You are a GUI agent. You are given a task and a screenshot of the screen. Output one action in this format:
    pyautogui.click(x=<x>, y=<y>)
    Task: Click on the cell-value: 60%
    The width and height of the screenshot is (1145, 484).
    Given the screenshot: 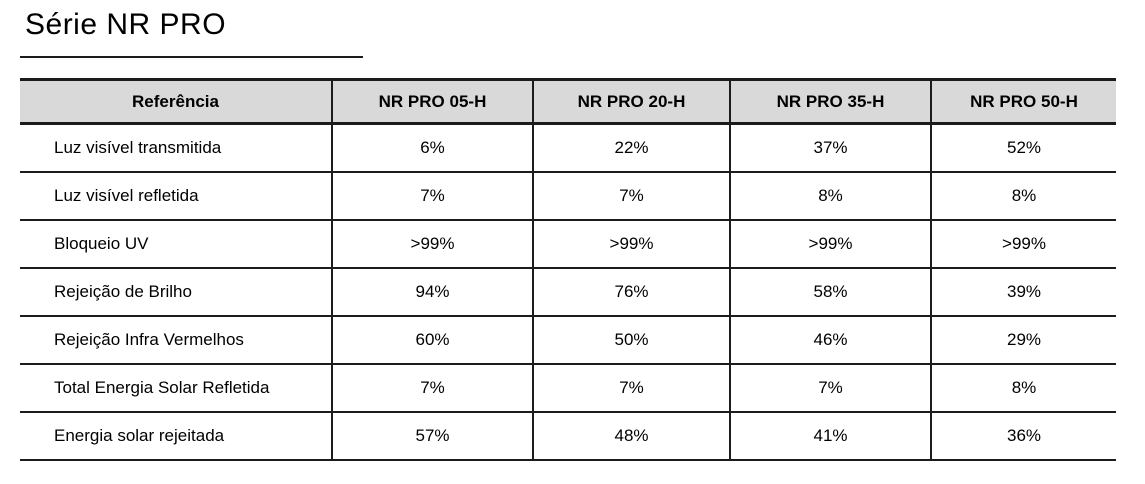 What is the action you would take?
    pyautogui.click(x=432, y=340)
    